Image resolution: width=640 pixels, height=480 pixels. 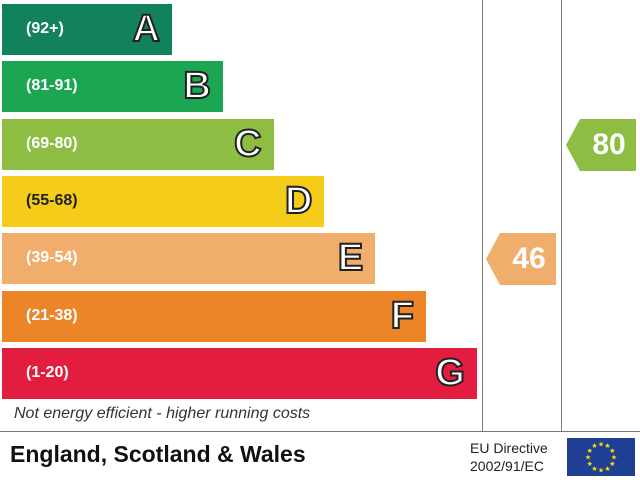 I want to click on band-b: (81-91) B, so click(x=112, y=87).